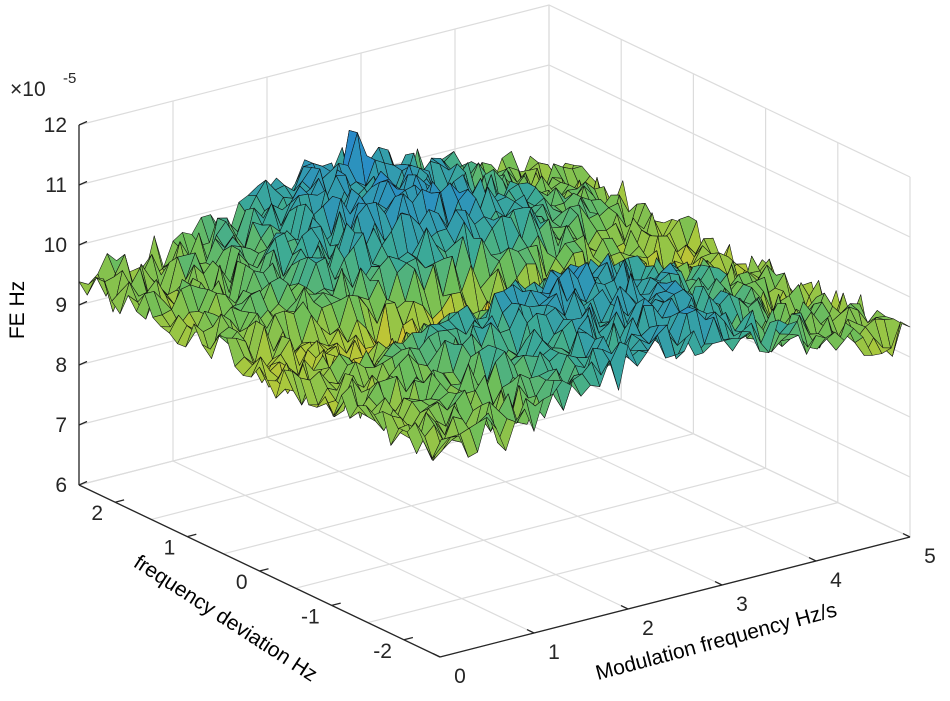 This screenshot has height=701, width=950. I want to click on z-tick-label: 11, so click(56, 185).